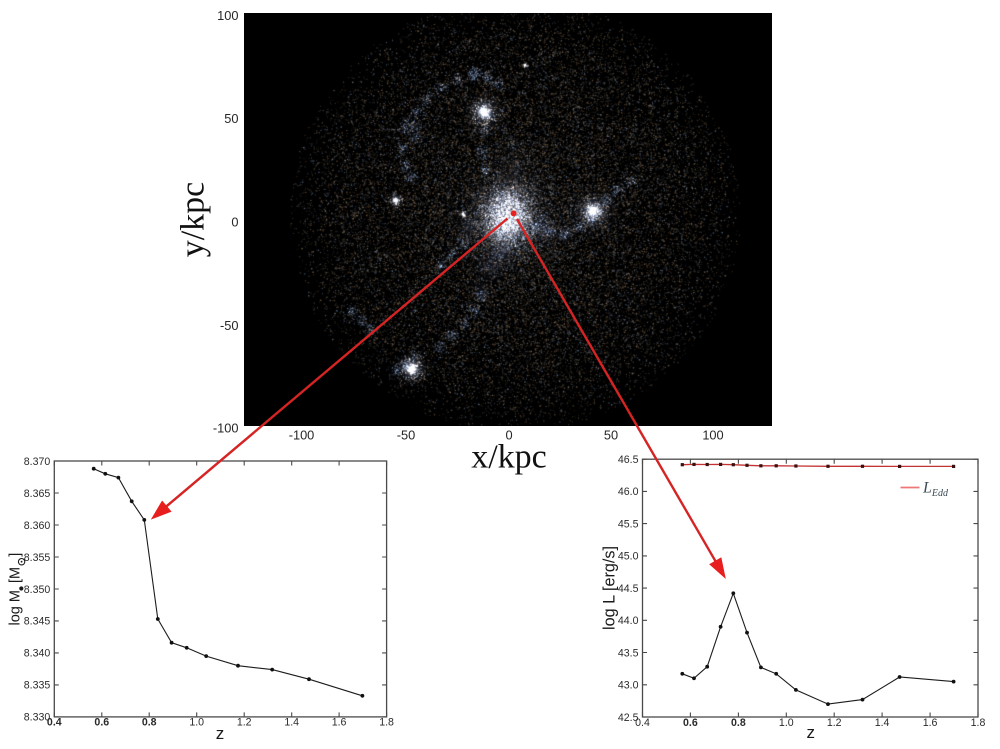  Describe the element at coordinates (16, 575) in the screenshot. I see `svg-text: [M` at that location.